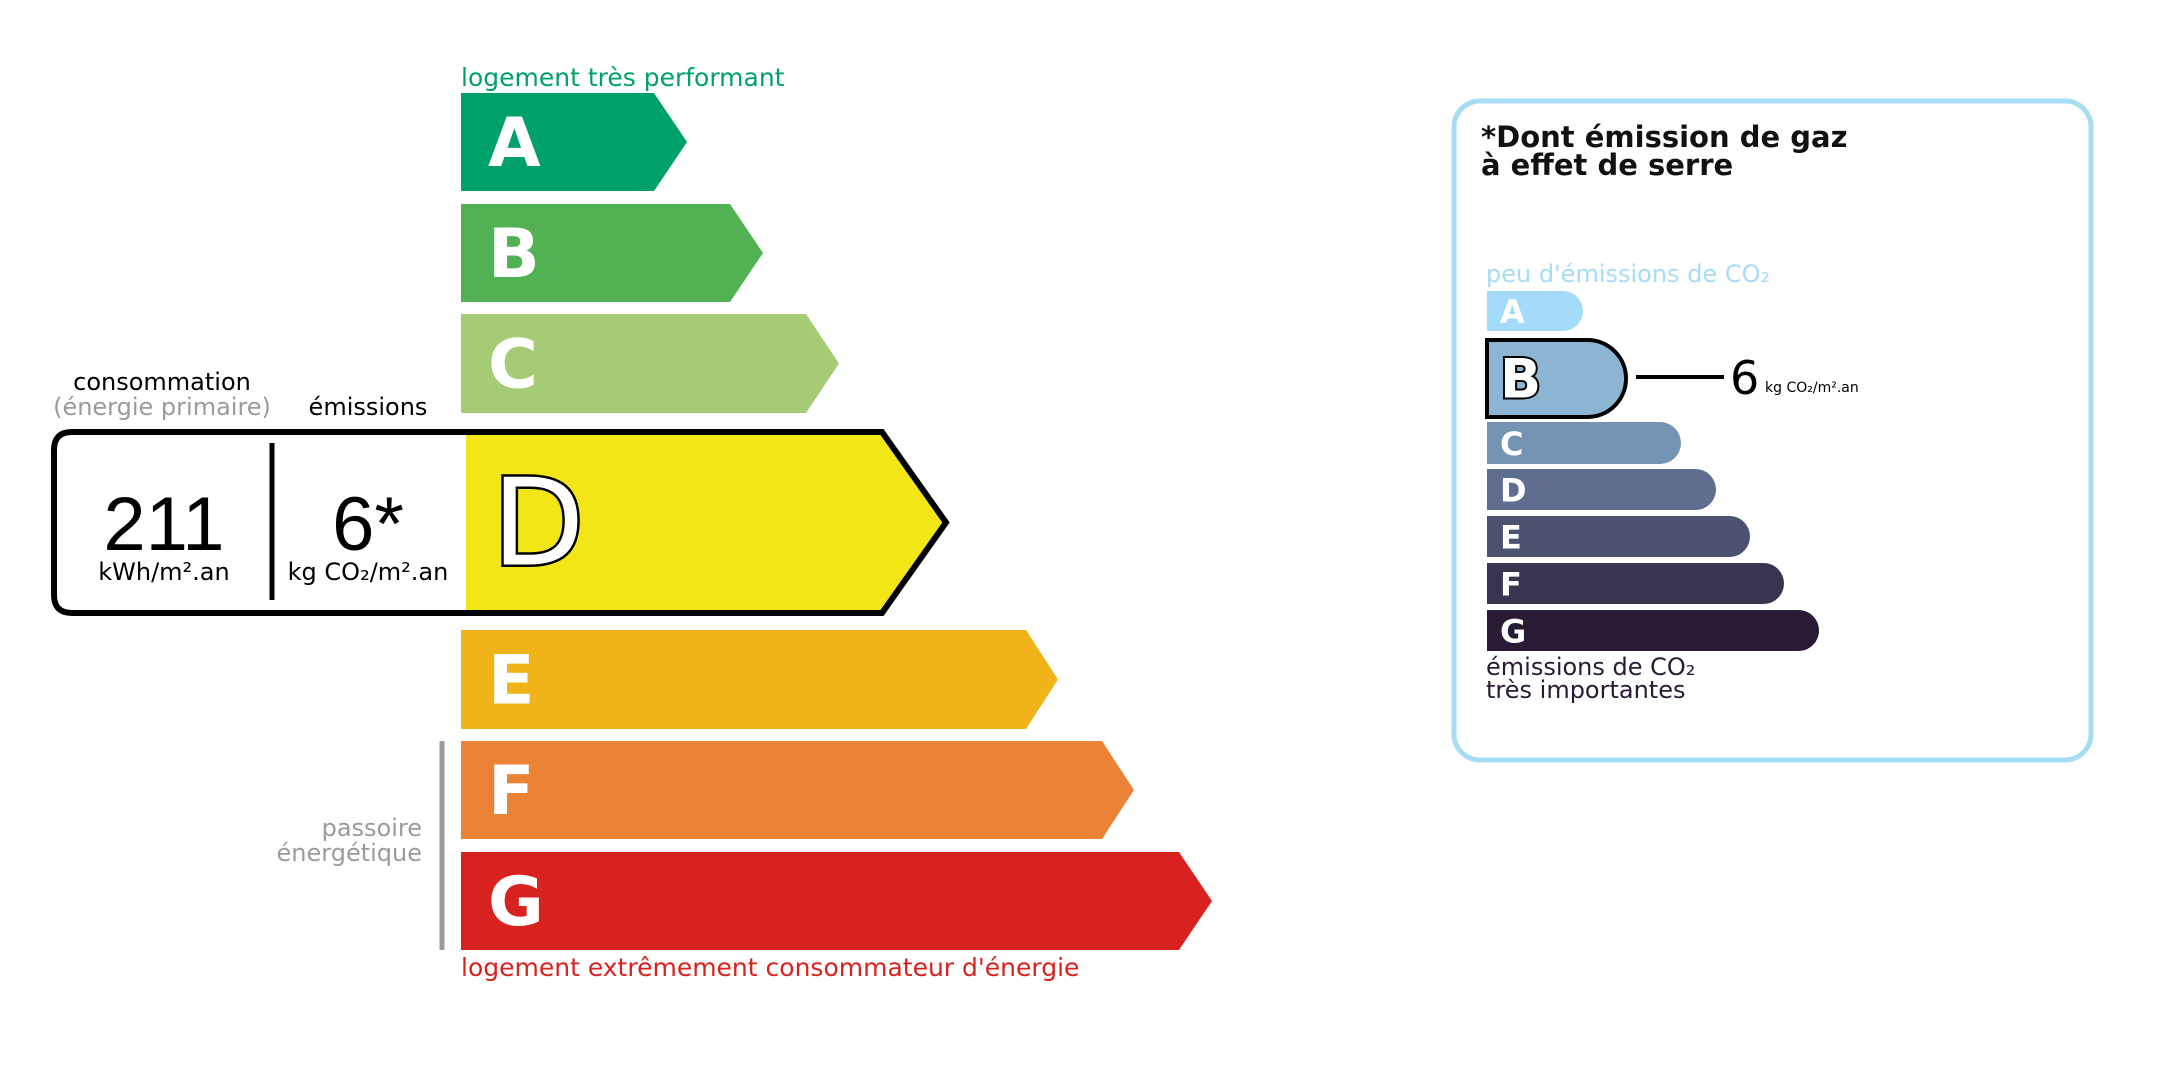 This screenshot has height=1079, width=2170. I want to click on energy-class-letter: D, so click(538, 524).